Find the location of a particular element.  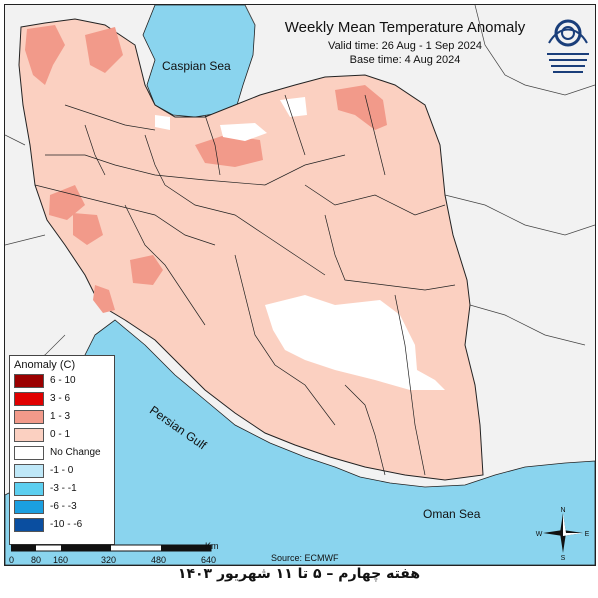

legend-item: -3 - -1 is located at coordinates (64, 489).